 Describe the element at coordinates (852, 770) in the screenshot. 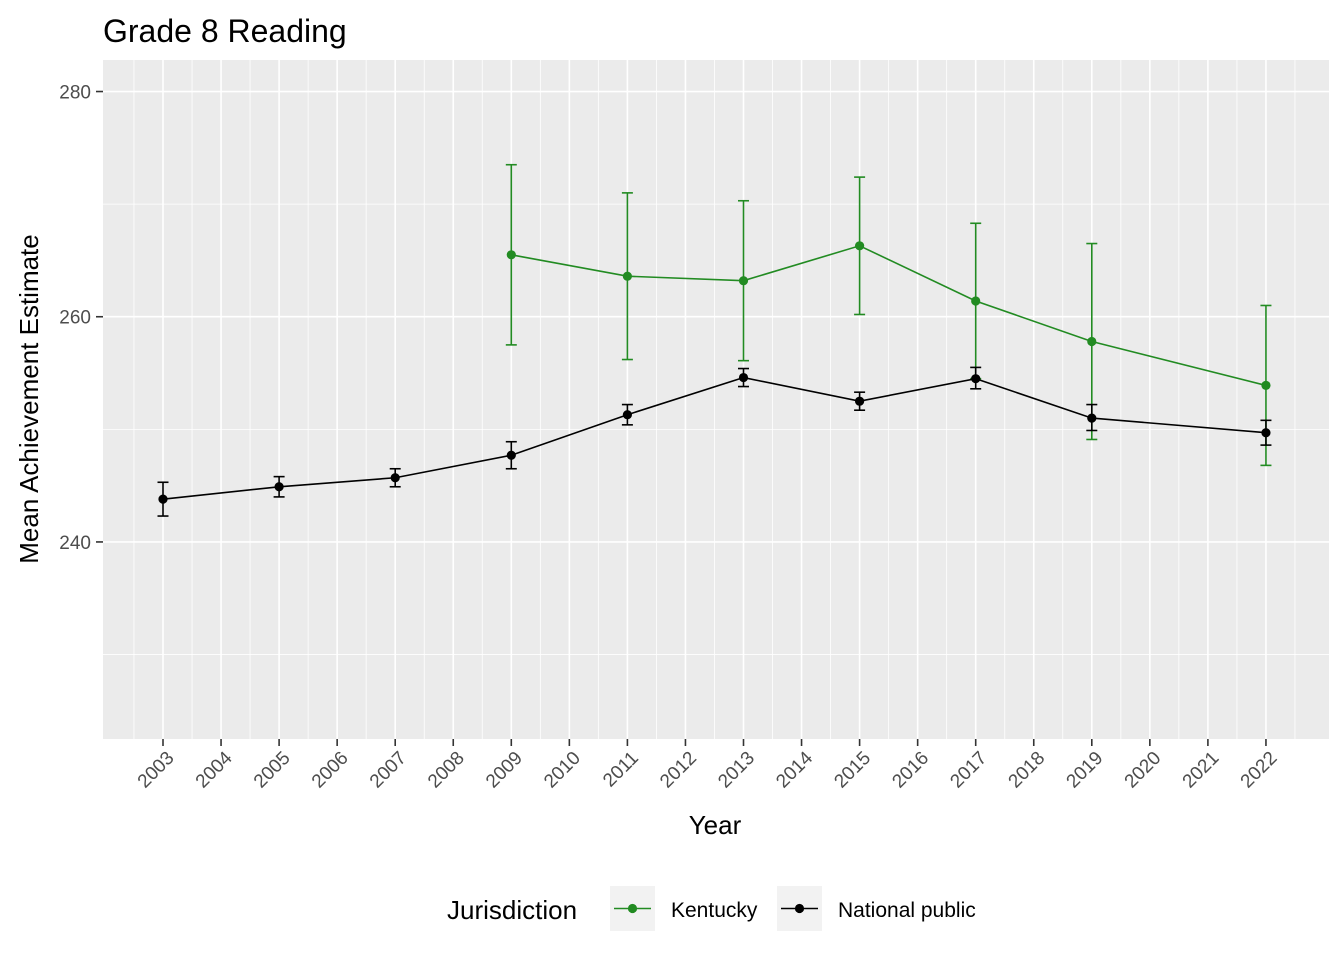

I see `x-tick-label: 2015` at that location.